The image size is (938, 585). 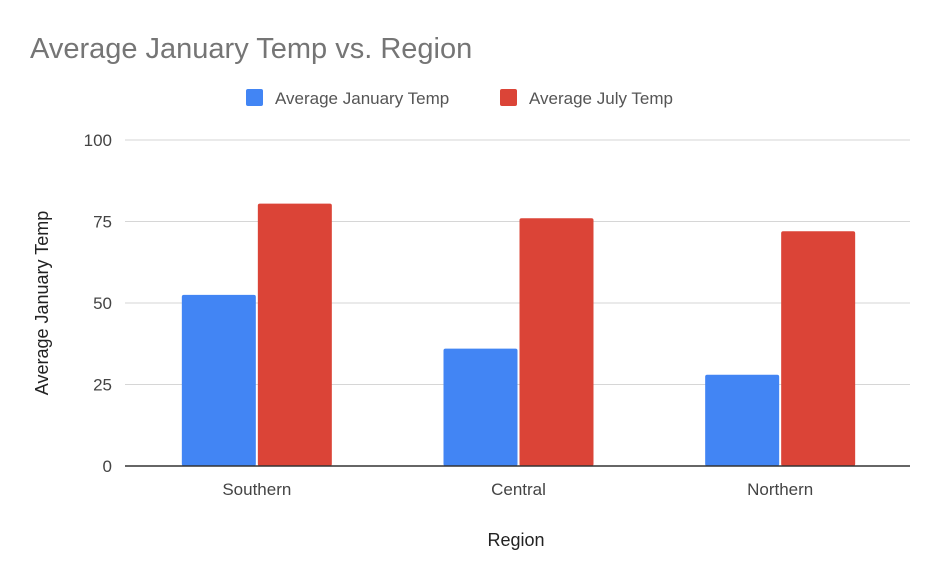 I want to click on chart-title: Average January Temp vs. Region, so click(x=251, y=49).